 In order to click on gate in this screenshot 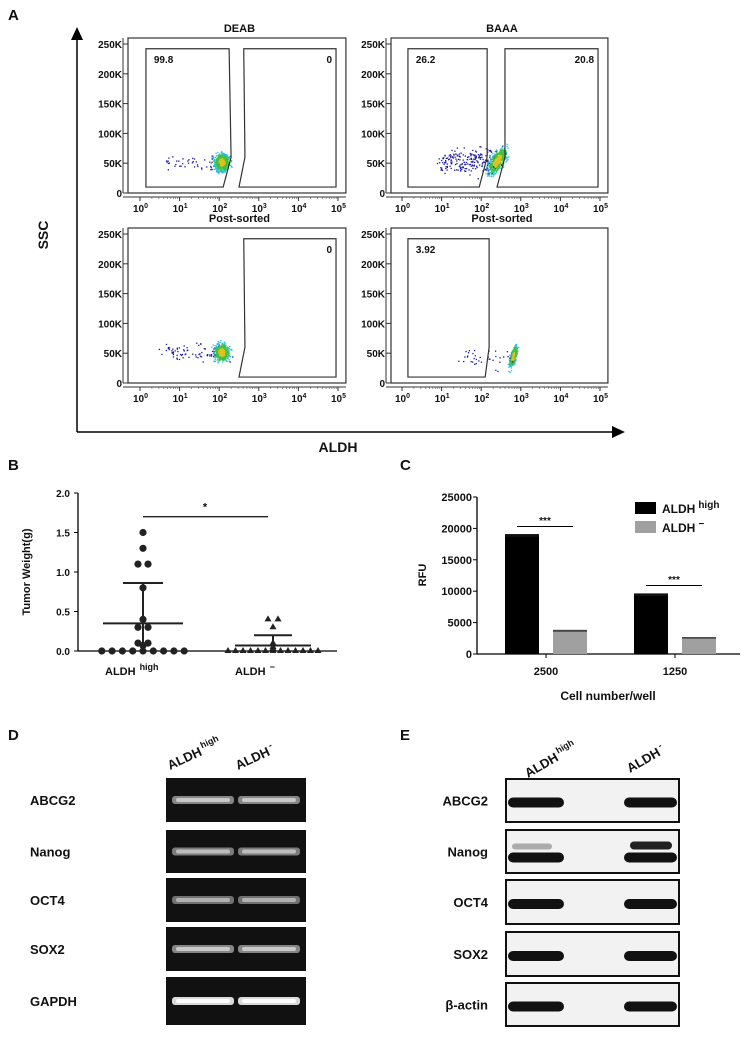, I will do `click(547, 118)`.